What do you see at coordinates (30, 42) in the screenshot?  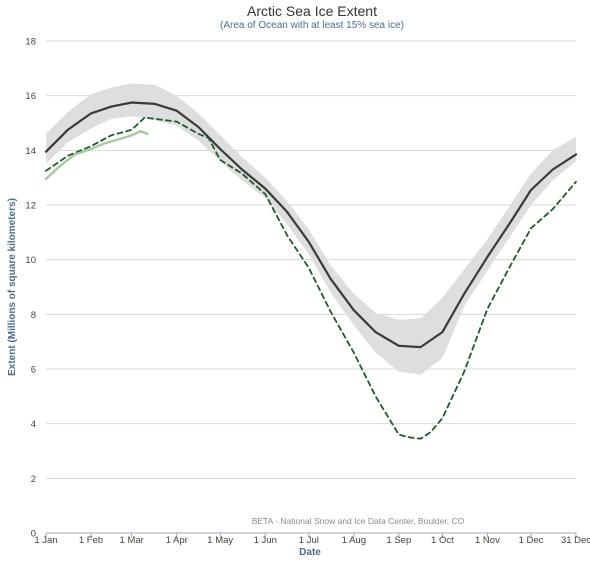 I see `y-tick-label: 18` at bounding box center [30, 42].